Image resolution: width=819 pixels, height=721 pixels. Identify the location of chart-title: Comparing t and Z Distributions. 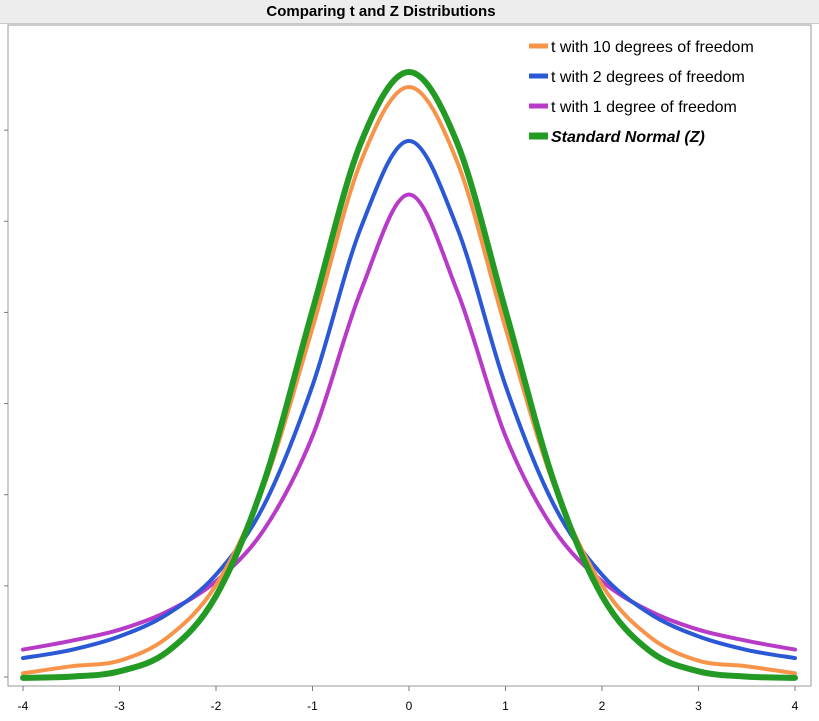
(381, 11).